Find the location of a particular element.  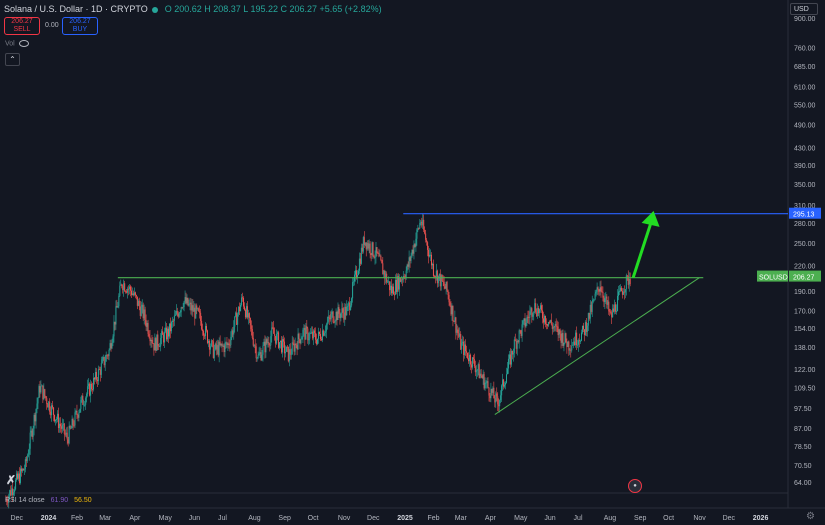

spread-value: 0.00 is located at coordinates (52, 25).